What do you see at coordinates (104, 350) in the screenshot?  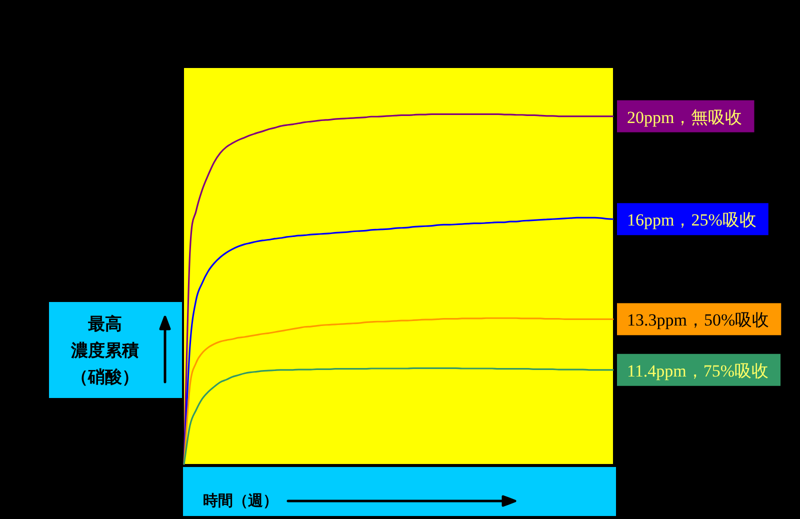 I see `y-axis-title: 最高濃度累積（硝酸）` at bounding box center [104, 350].